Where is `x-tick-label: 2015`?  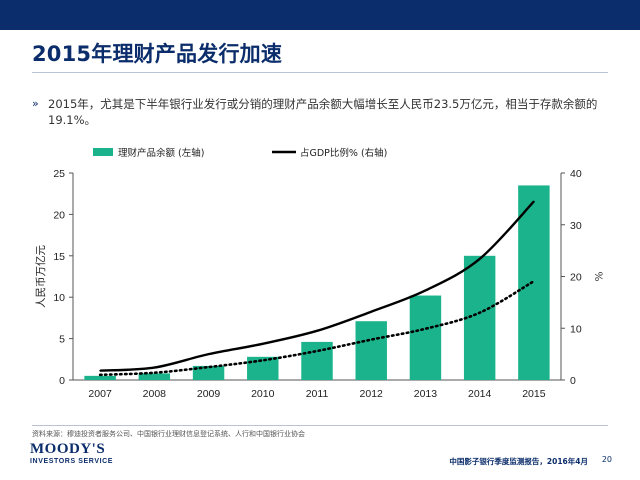
x-tick-label: 2015 is located at coordinates (534, 394).